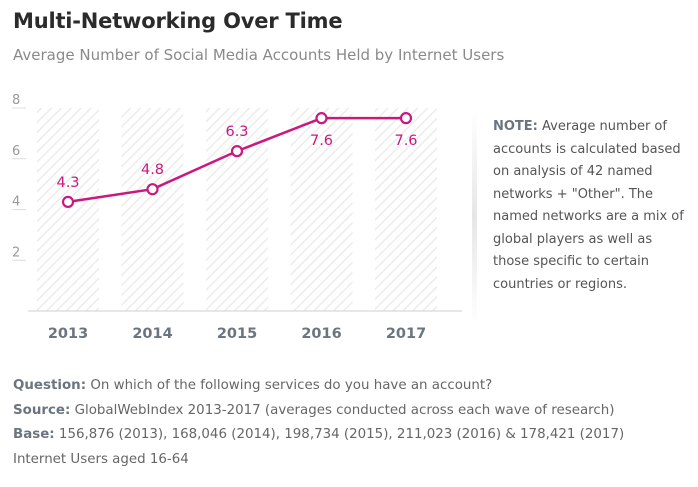 The width and height of the screenshot is (698, 487). What do you see at coordinates (42, 410) in the screenshot?
I see `source-label: Source:` at bounding box center [42, 410].